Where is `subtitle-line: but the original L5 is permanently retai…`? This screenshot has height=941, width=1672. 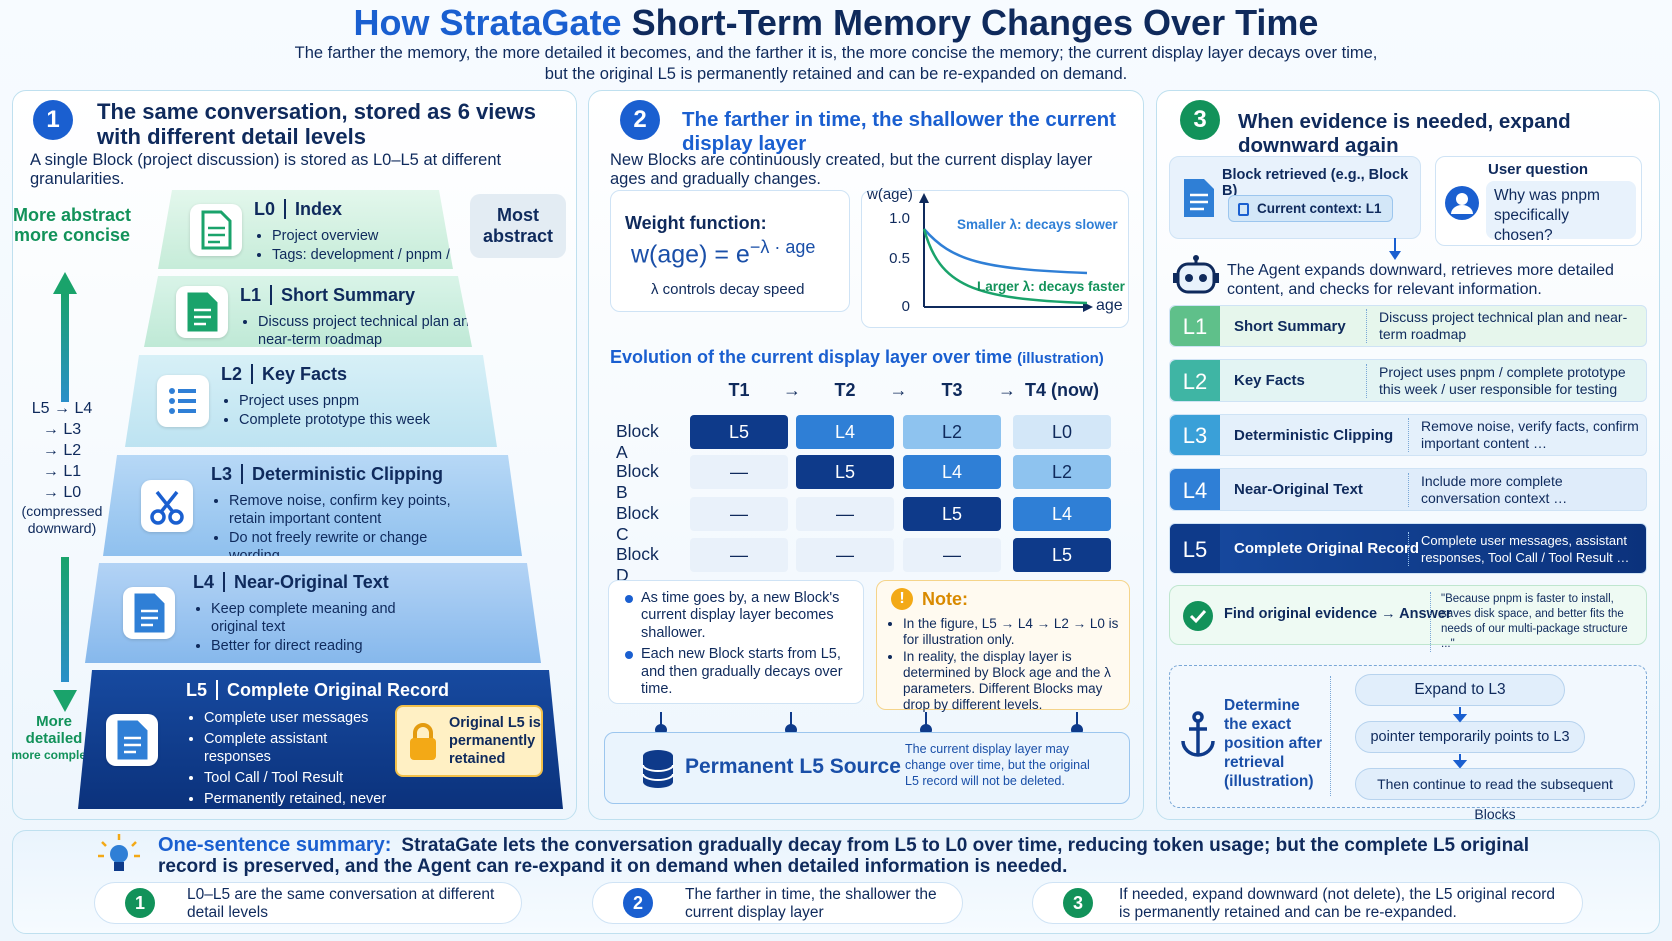 subtitle-line: but the original L5 is permanently retai… is located at coordinates (836, 74).